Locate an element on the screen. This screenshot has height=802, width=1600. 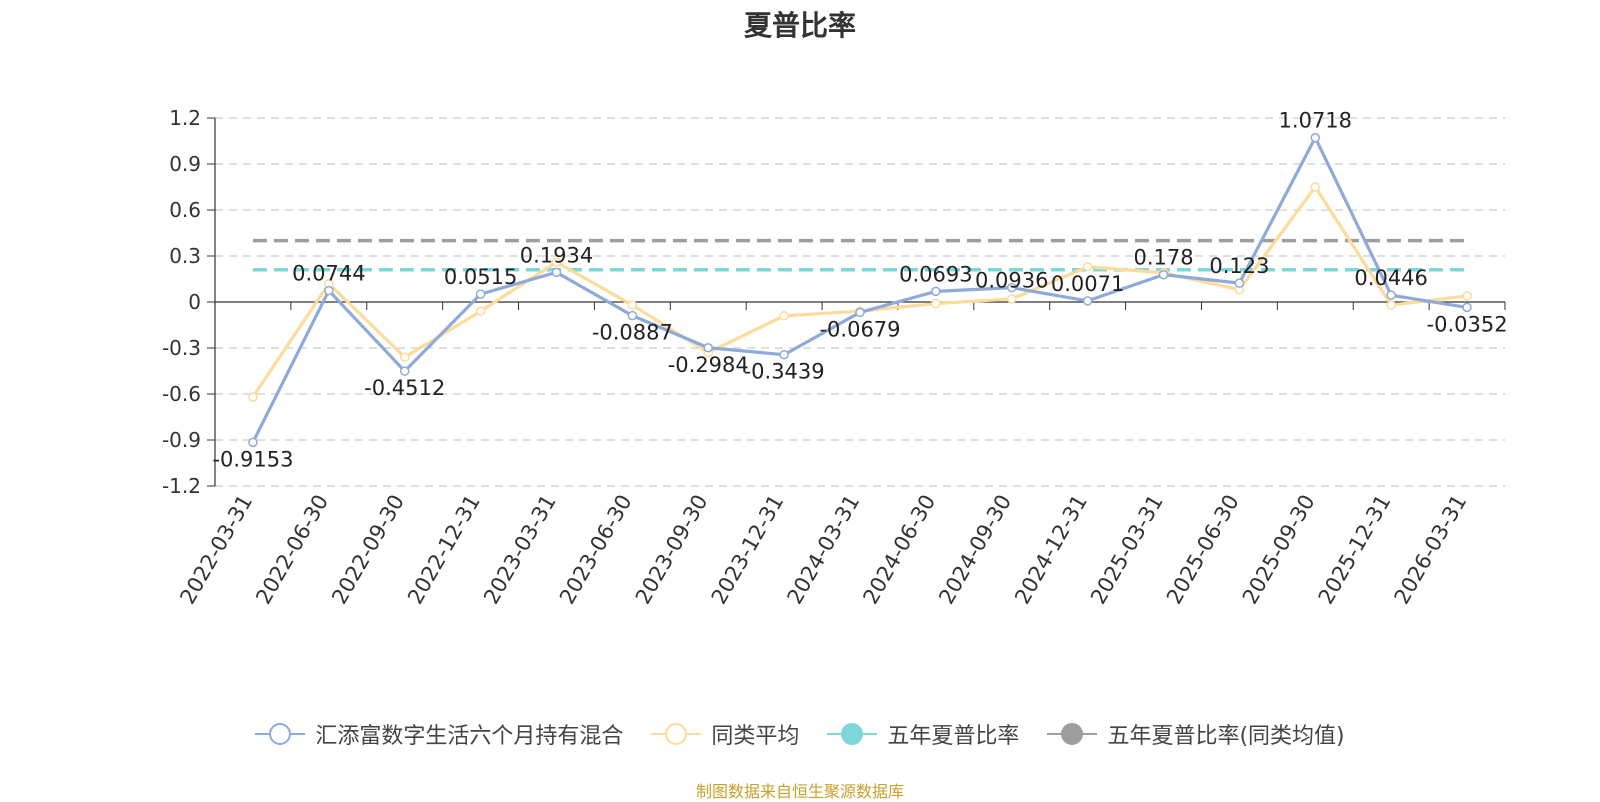
data-label-fund: -0.0352 is located at coordinates (1467, 324).